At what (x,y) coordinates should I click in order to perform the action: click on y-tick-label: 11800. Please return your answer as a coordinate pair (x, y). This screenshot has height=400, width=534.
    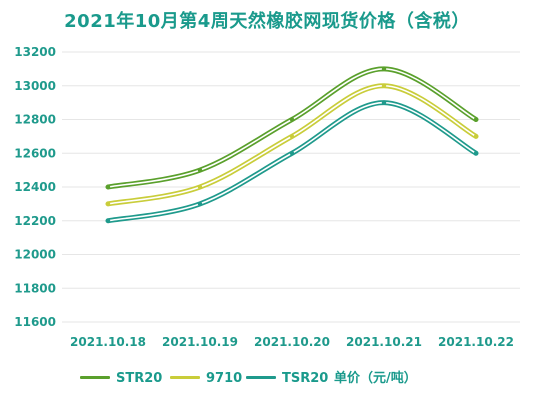
    Looking at the image, I should click on (35, 288).